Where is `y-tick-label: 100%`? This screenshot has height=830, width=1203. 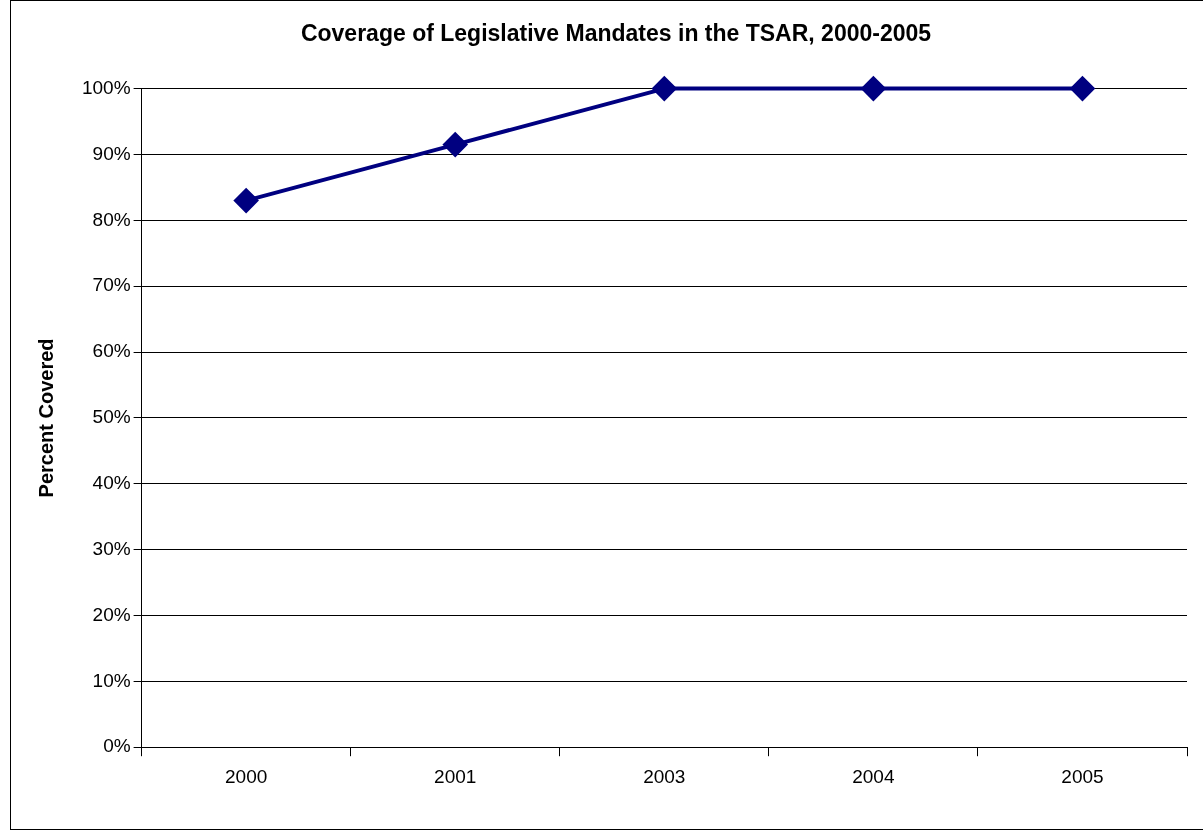 y-tick-label: 100% is located at coordinates (106, 87).